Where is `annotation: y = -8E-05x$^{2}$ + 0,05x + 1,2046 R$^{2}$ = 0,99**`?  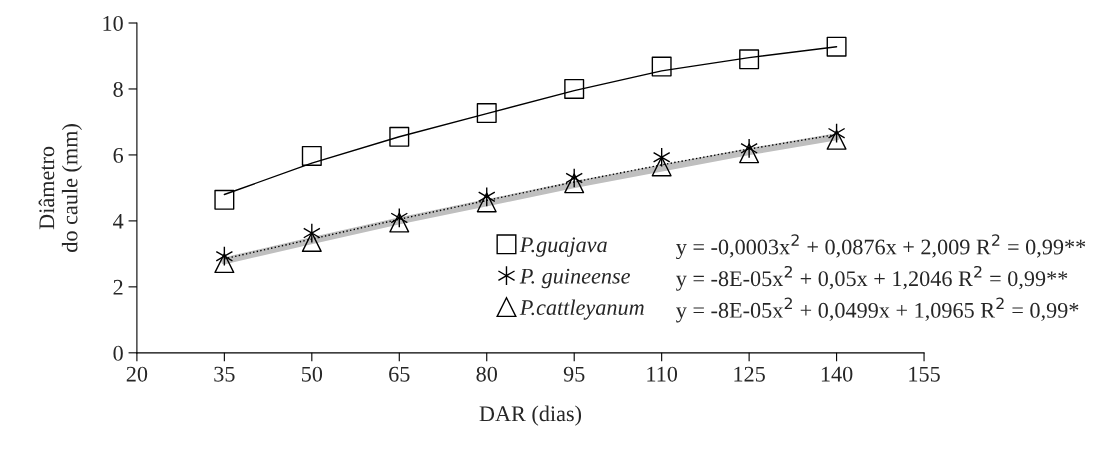
annotation: y = -8E-05x$^{2}$ + 0,05x + 1,2046 R$^{2}$ = 0,99** is located at coordinates (872, 278).